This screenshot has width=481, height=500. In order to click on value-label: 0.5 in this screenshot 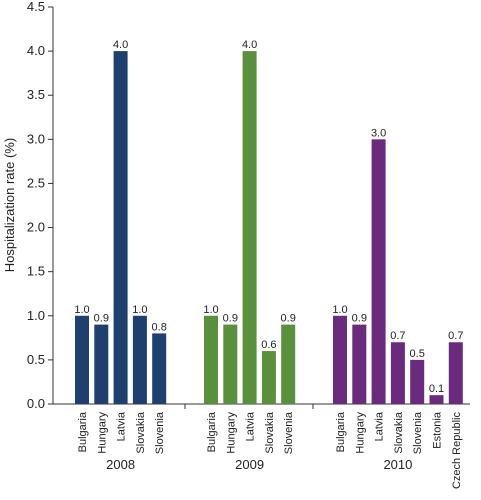, I will do `click(417, 354)`.